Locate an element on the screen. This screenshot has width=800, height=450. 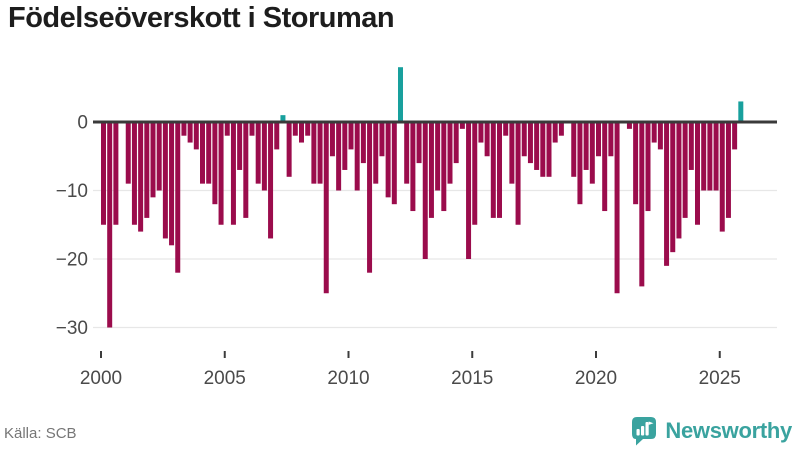
y-axis-label: −10 is located at coordinates (72, 191).